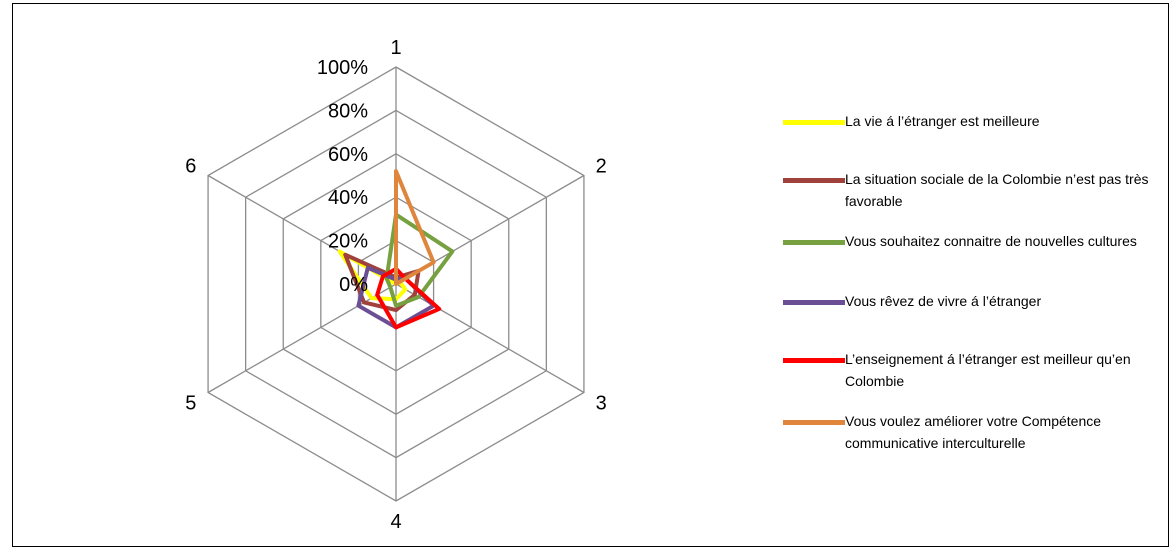 This screenshot has width=1176, height=550. I want to click on legend-item: Vous rêvez de vivre á l’étranger, so click(974, 301).